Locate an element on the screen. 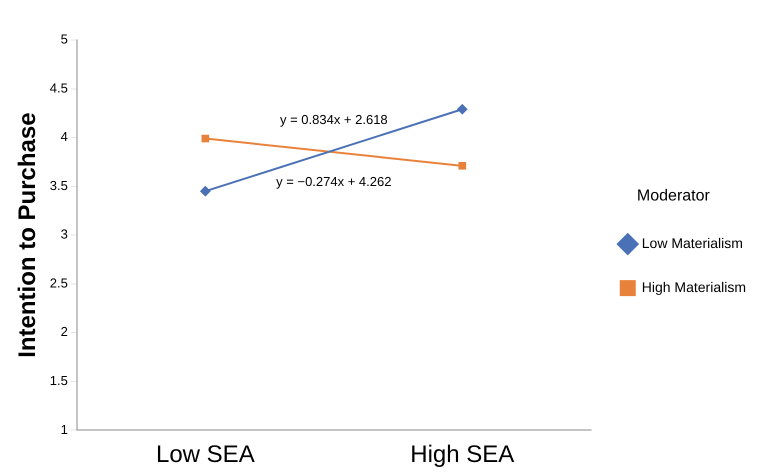 This screenshot has height=473, width=776. legend-label: Low Materialism is located at coordinates (692, 242).